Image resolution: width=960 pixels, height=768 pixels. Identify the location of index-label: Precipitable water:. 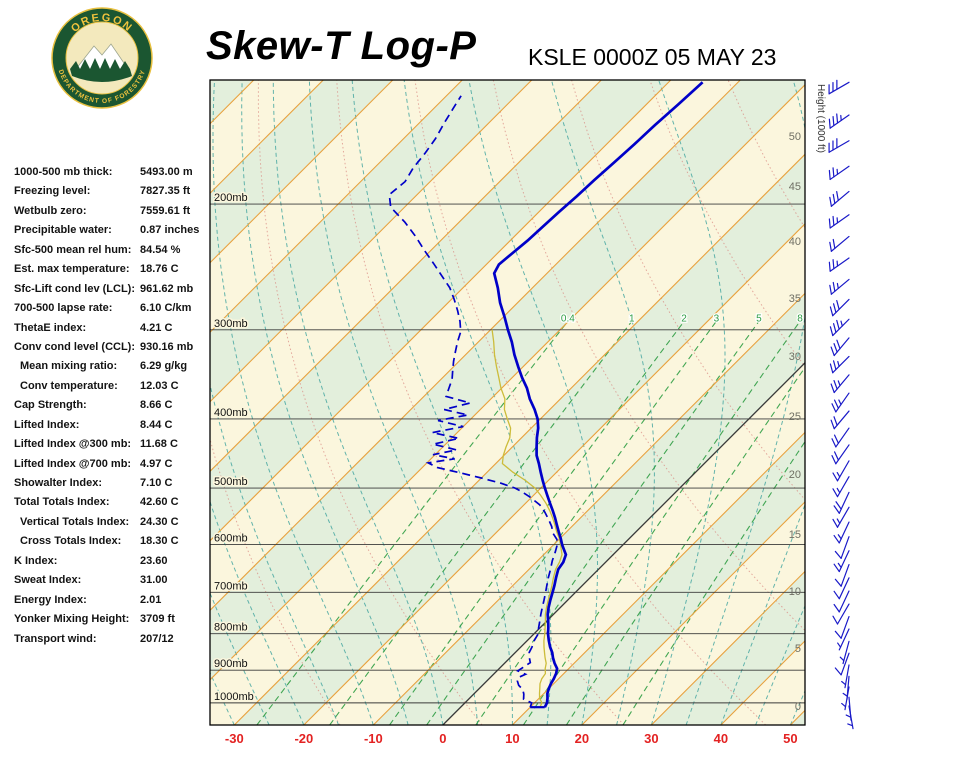
(63, 230).